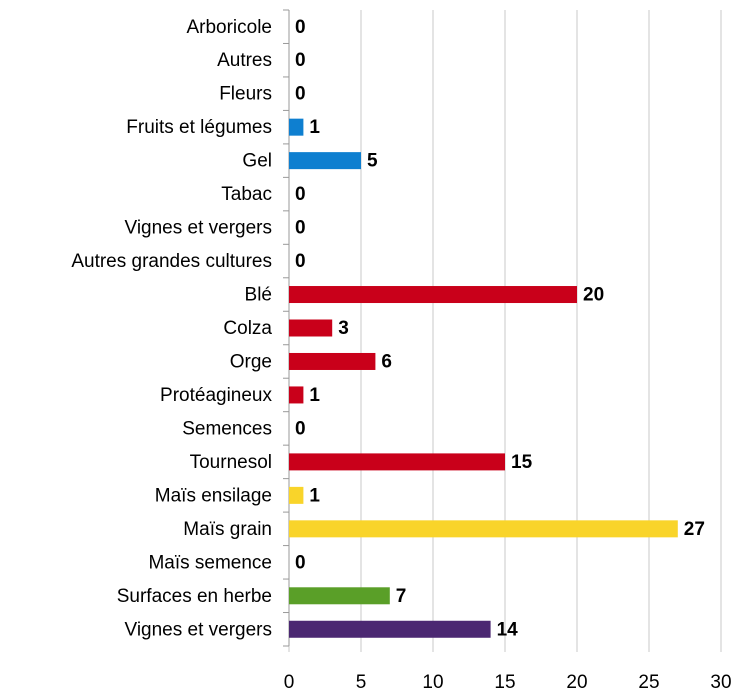  What do you see at coordinates (244, 60) in the screenshot?
I see `y-tick-label: Autres` at bounding box center [244, 60].